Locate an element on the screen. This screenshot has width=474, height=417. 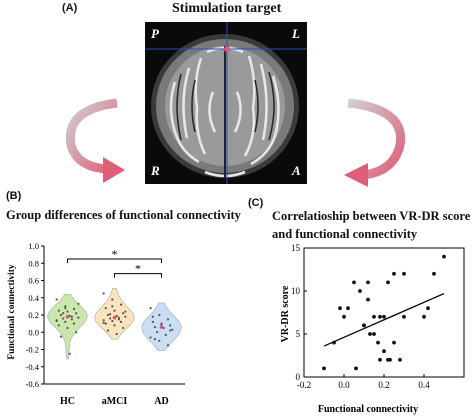
scatter-x-tick-label: 0.0 is located at coordinates (344, 385).